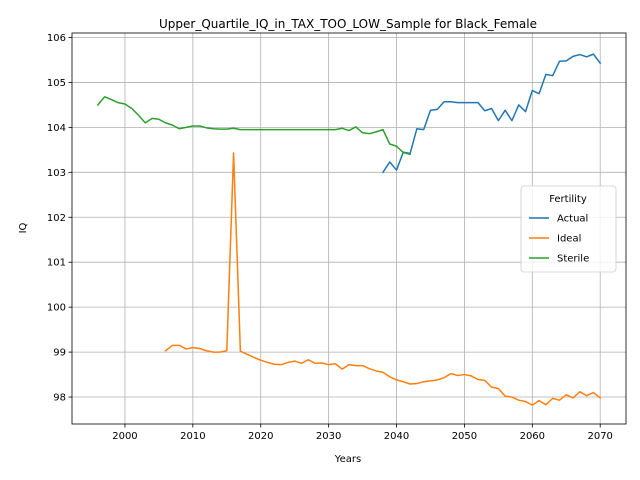 Image resolution: width=640 pixels, height=480 pixels. Describe the element at coordinates (124, 436) in the screenshot. I see `x-tick-label: 2000` at that location.